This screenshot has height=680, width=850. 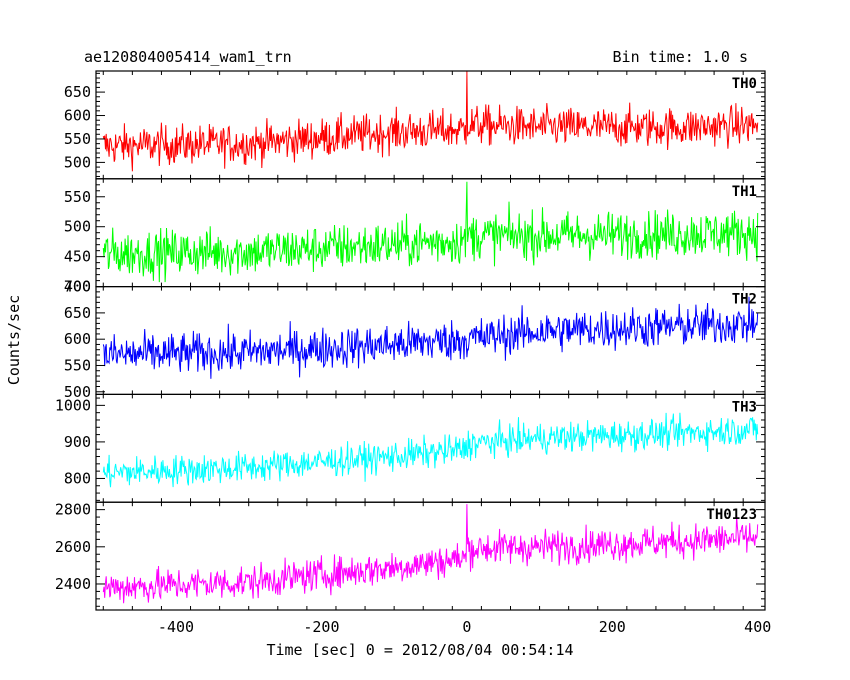 What do you see at coordinates (73, 405) in the screenshot?
I see `y-tick-label: 1000` at bounding box center [73, 405].